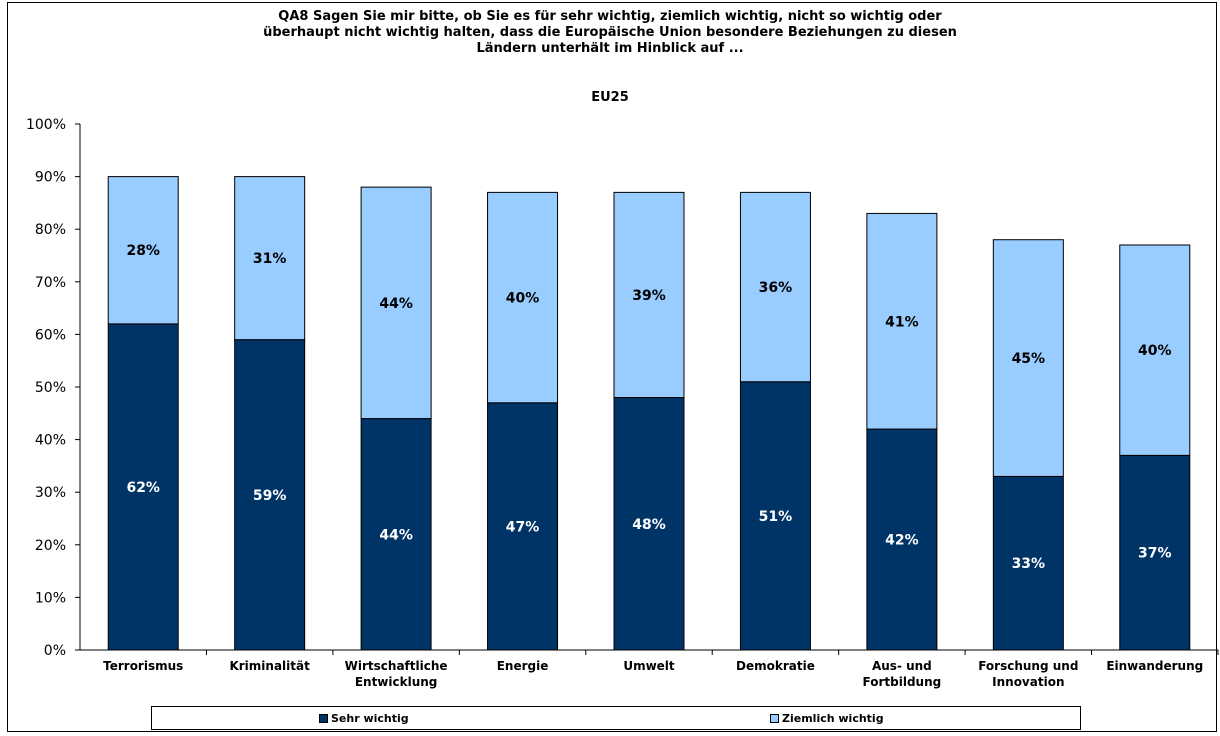 This screenshot has width=1220, height=736. Describe the element at coordinates (1028, 682) in the screenshot. I see `x-tick-label: Innovation` at that location.